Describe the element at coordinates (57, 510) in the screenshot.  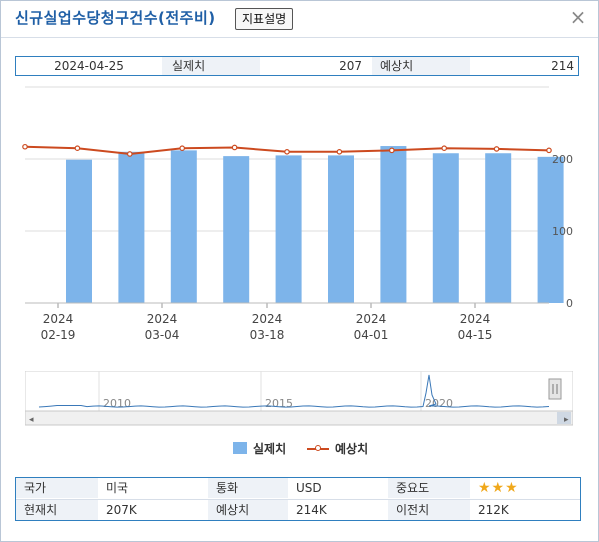
I see `current-label: 현재치` at that location.